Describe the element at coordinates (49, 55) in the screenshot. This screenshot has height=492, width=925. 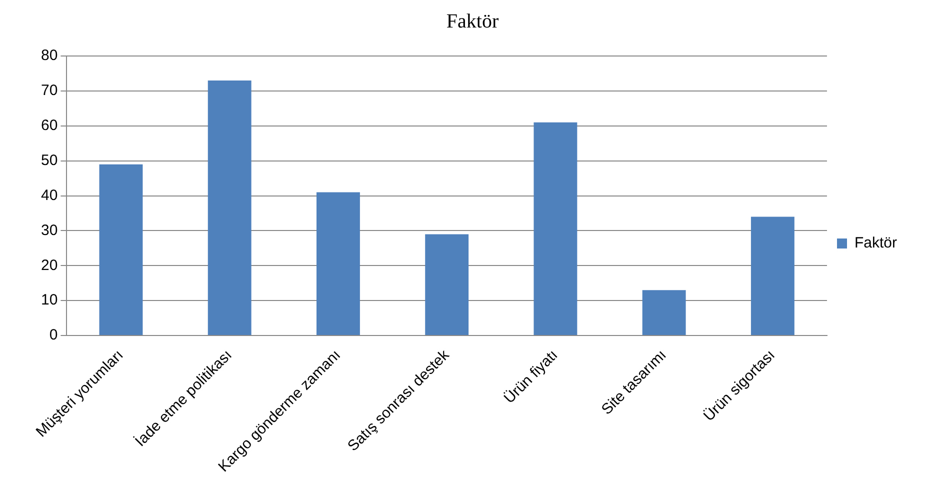
I see `y-tick-label: 80` at that location.